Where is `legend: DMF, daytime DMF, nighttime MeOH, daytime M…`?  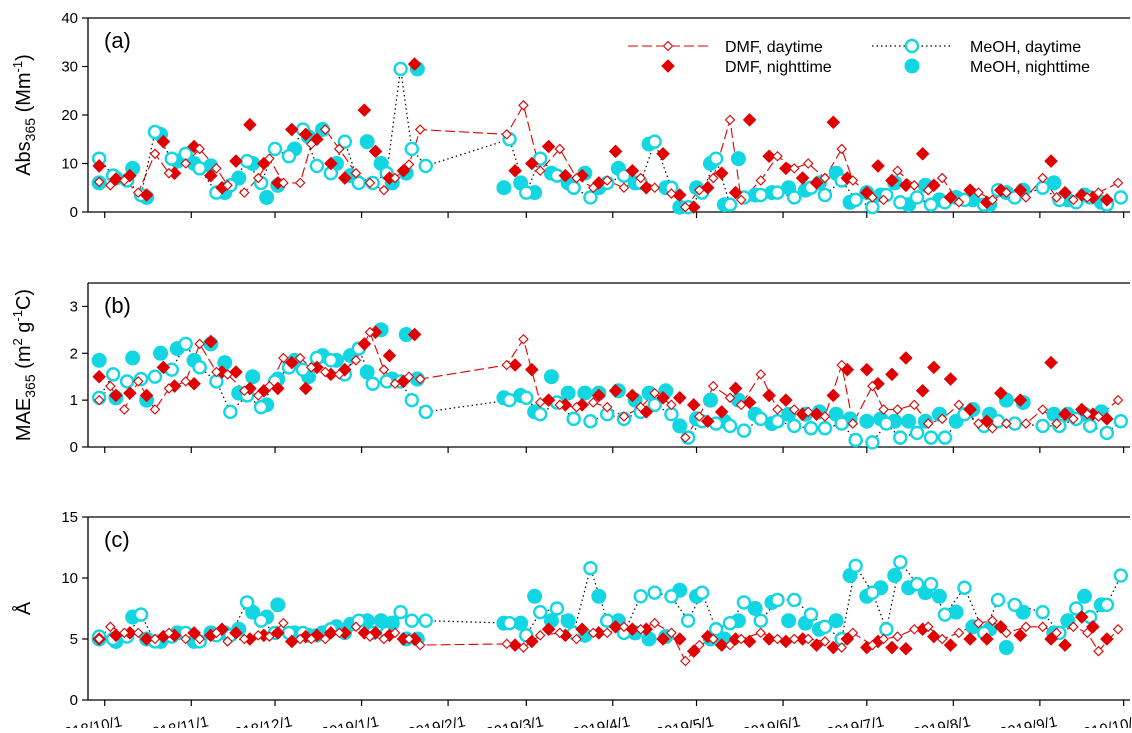
legend: DMF, daytime DMF, nighttime MeOH, daytime M… is located at coordinates (859, 57).